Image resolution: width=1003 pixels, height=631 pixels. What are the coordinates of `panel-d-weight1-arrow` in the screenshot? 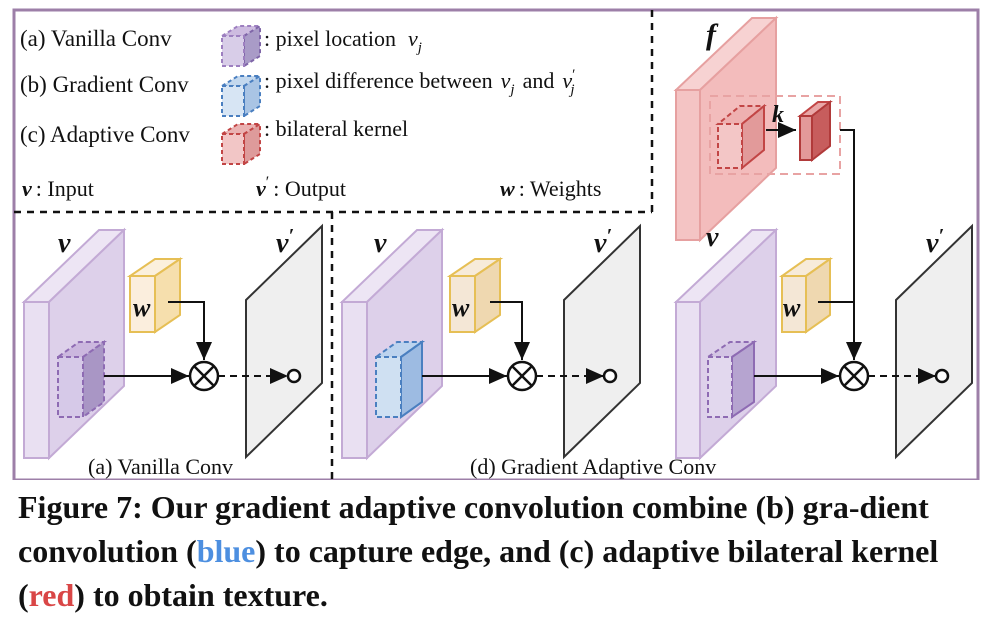 It's located at (510, 330).